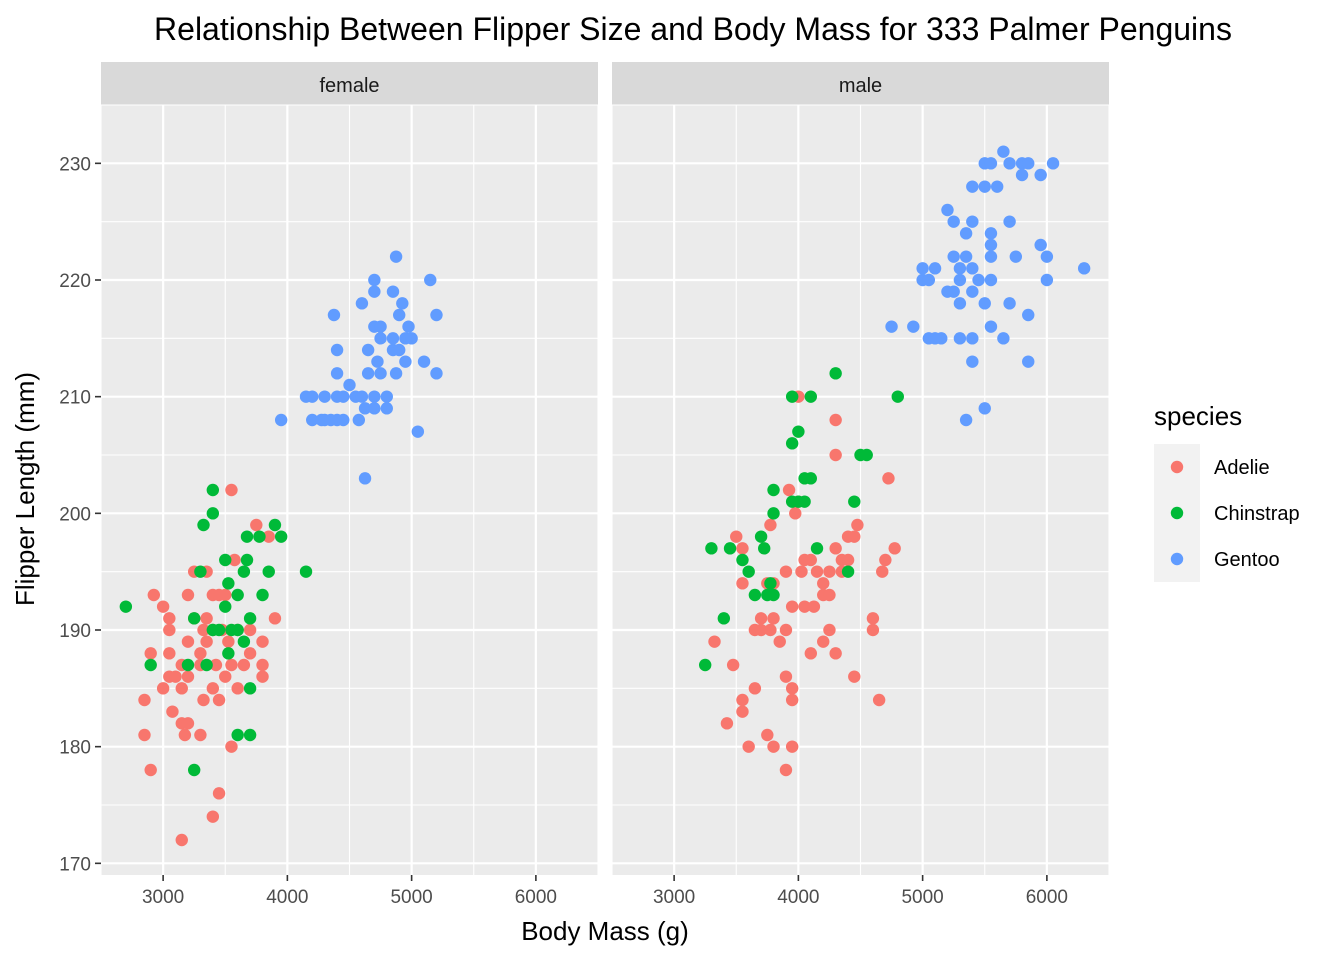  Describe the element at coordinates (1242, 468) in the screenshot. I see `legend-label: Adelie` at that location.